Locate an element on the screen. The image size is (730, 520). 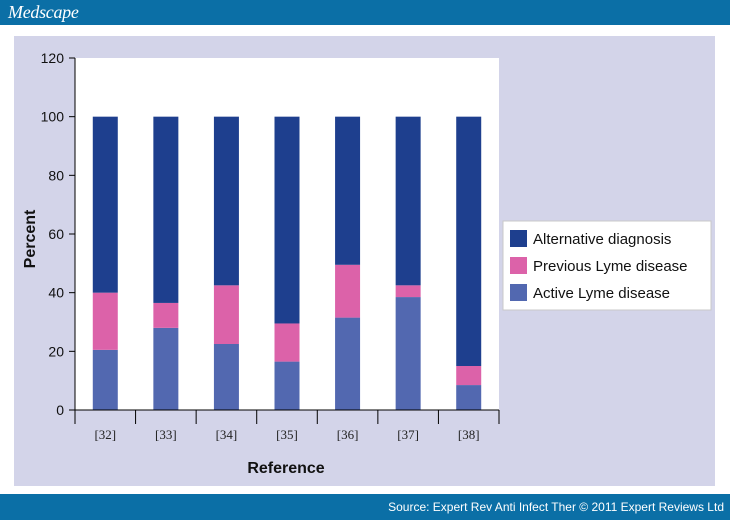
y-tick-label: 60 is located at coordinates (56, 234).